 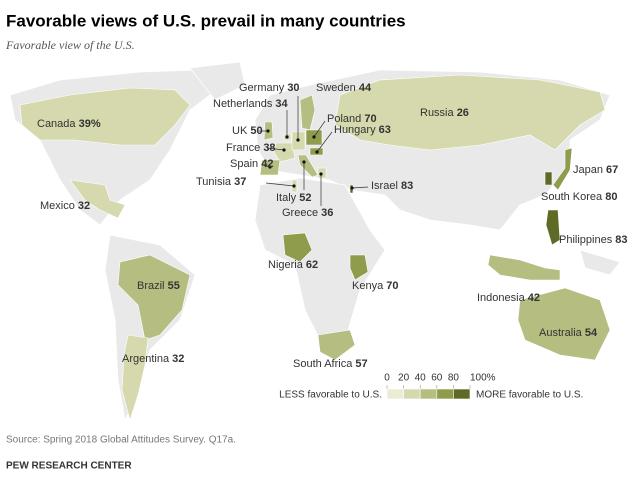 What do you see at coordinates (368, 286) in the screenshot?
I see `country-name: Kenya` at bounding box center [368, 286].